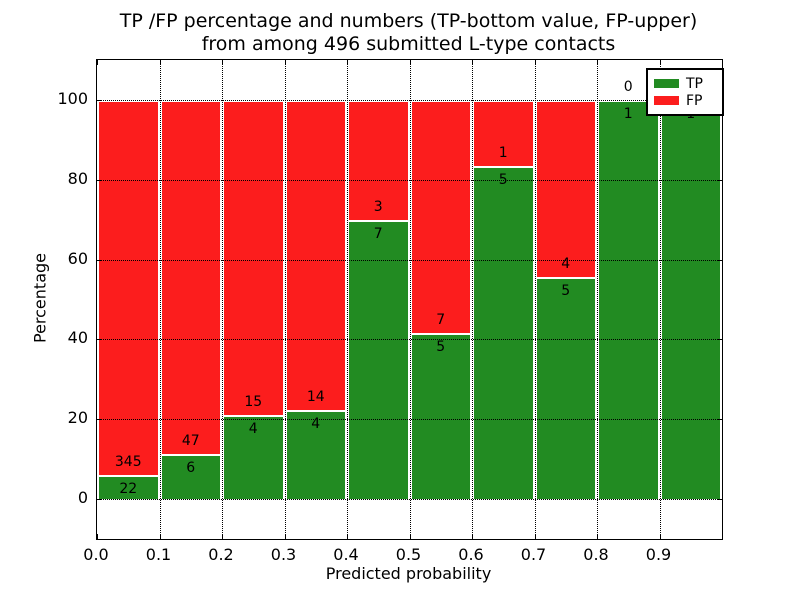 The image size is (800, 600). What do you see at coordinates (346, 554) in the screenshot?
I see `x-tick-label: 0.4` at bounding box center [346, 554].